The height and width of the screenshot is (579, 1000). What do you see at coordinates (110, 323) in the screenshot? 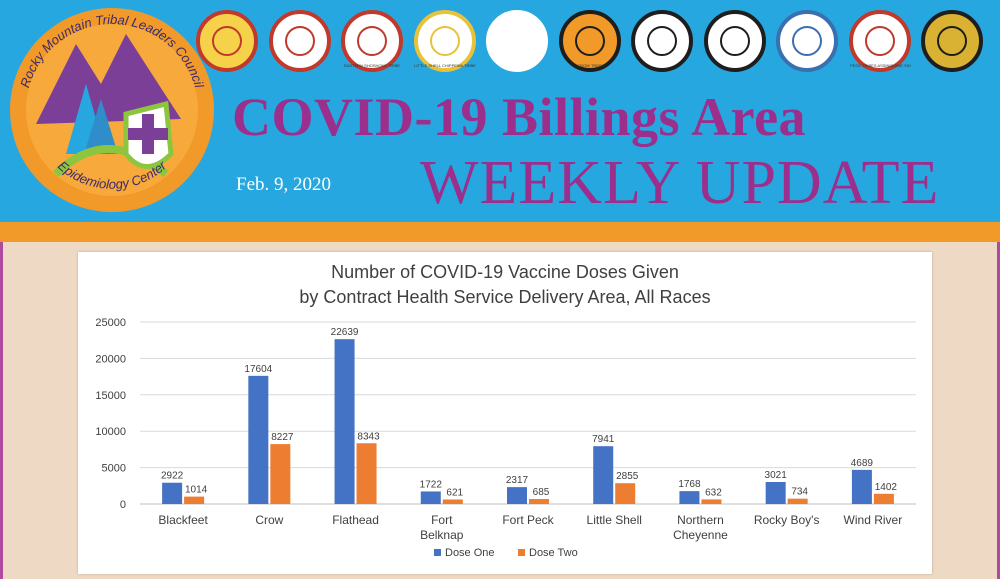
I see `y-tick-label: 25000` at bounding box center [110, 323].